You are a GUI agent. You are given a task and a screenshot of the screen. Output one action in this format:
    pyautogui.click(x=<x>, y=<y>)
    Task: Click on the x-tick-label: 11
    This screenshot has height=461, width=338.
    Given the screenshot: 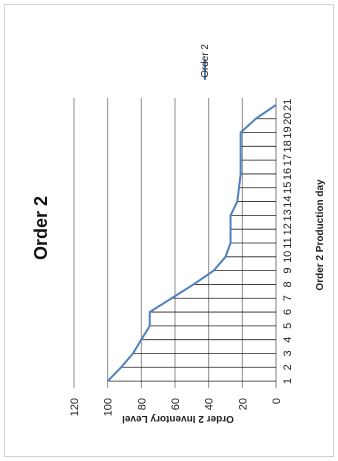 What is the action you would take?
    pyautogui.click(x=288, y=242)
    